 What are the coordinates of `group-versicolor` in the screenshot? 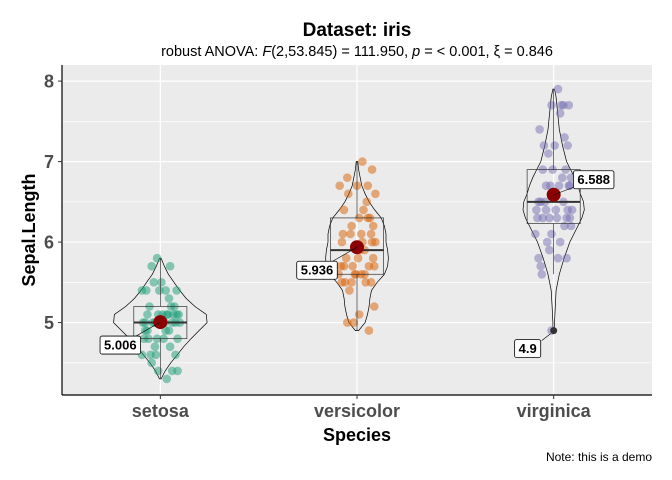 It's located at (357, 246).